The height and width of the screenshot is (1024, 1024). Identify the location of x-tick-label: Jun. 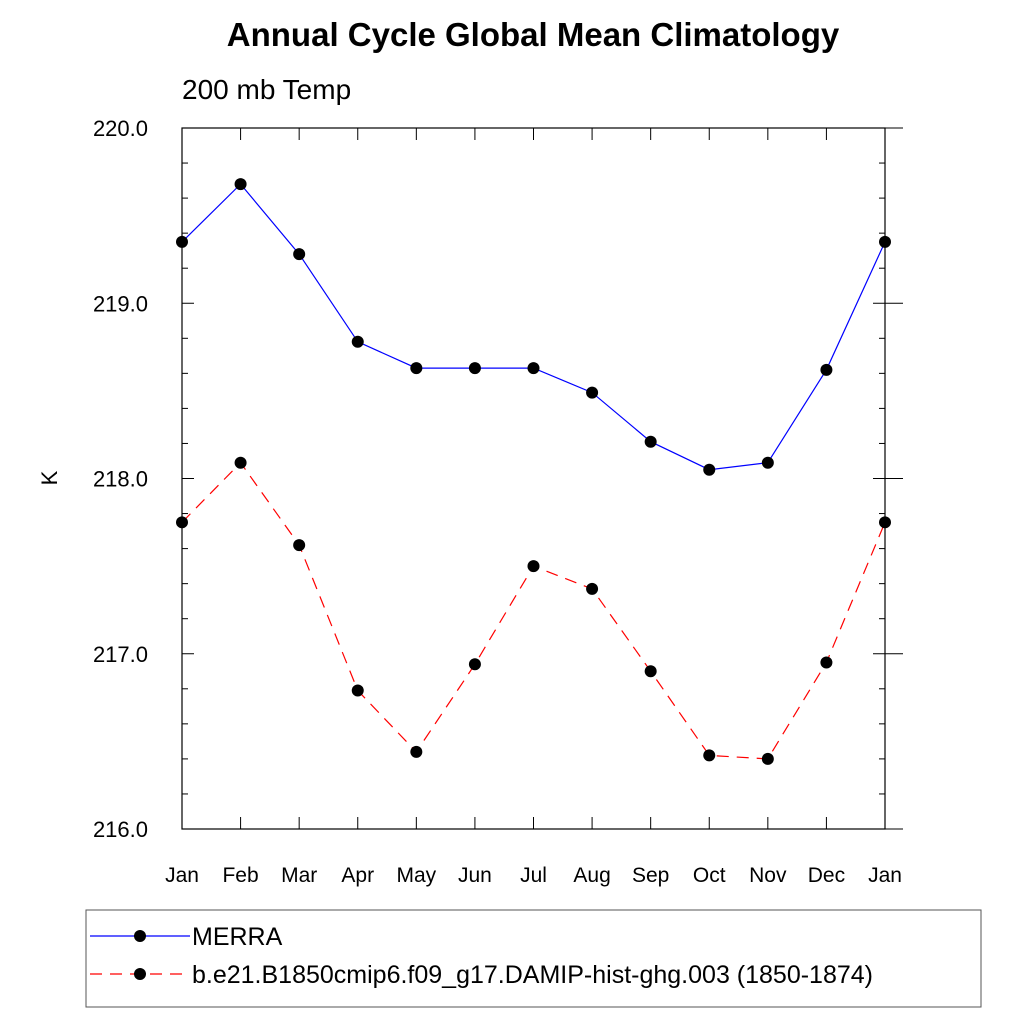
(475, 875).